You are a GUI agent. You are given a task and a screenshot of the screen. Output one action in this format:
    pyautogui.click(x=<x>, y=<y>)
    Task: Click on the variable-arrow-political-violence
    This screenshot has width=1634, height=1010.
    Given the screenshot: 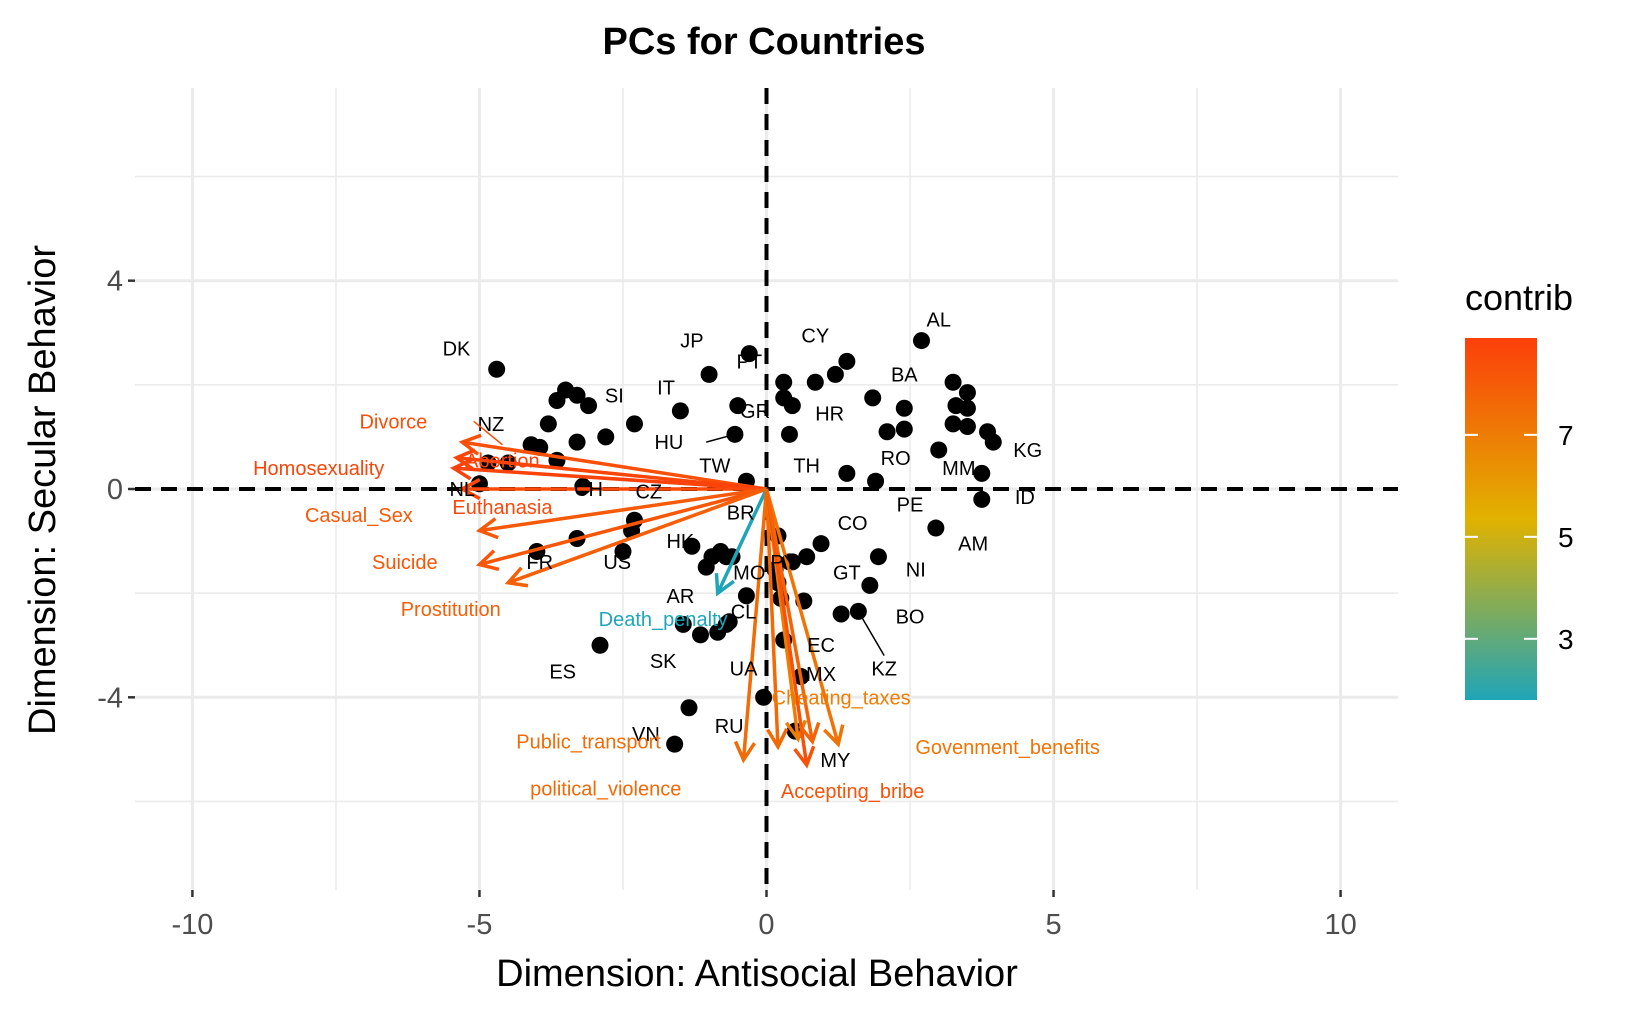 What is the action you would take?
    pyautogui.click(x=776, y=619)
    